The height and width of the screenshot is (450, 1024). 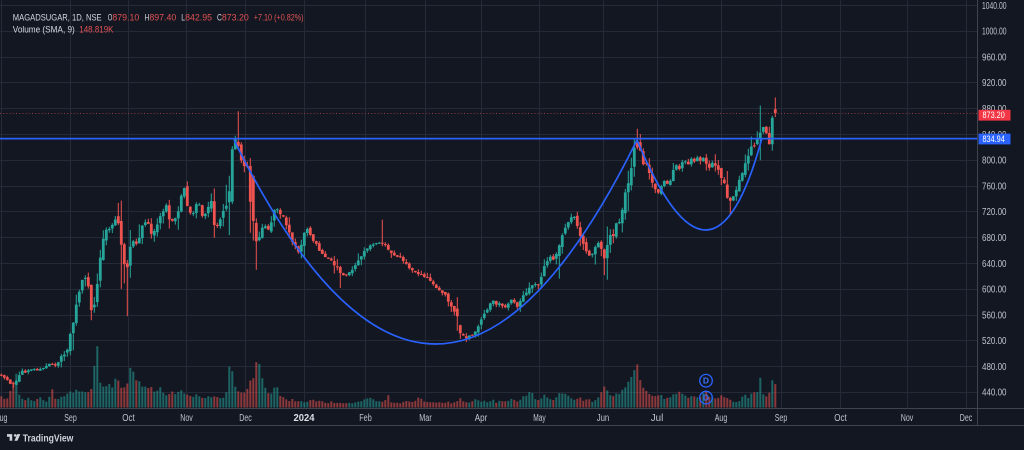 What do you see at coordinates (994, 6) in the screenshot?
I see `svg-text: 1040.00` at bounding box center [994, 6].